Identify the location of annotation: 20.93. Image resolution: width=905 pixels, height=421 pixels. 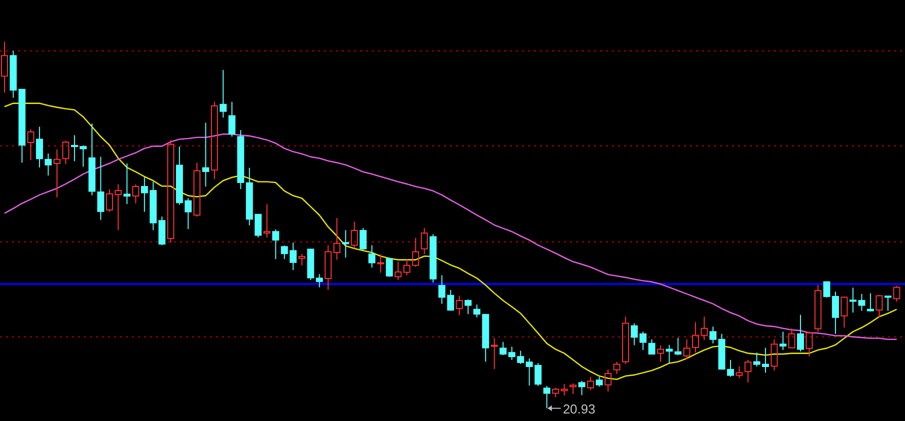
(579, 408).